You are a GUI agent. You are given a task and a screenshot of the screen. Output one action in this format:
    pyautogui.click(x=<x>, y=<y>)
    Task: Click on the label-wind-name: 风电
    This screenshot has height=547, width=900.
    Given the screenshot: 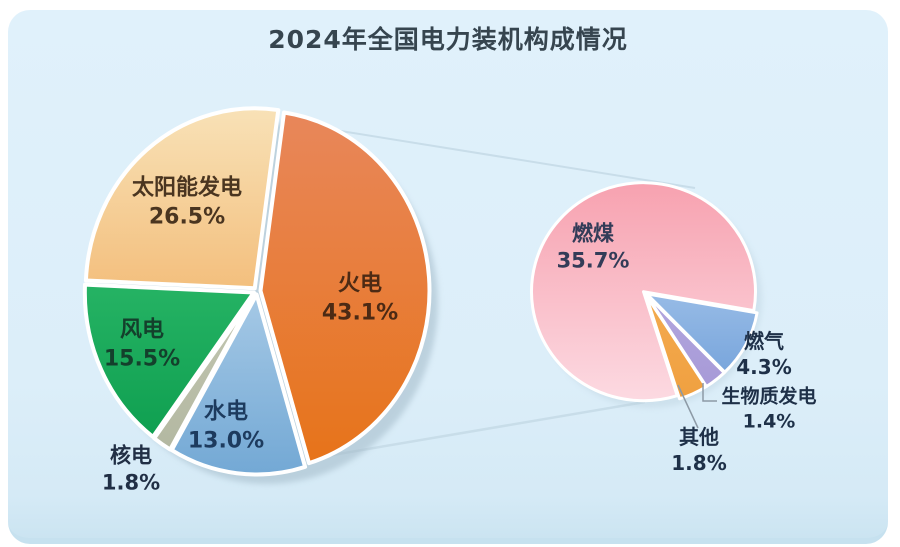 What is the action you would take?
    pyautogui.click(x=142, y=330)
    